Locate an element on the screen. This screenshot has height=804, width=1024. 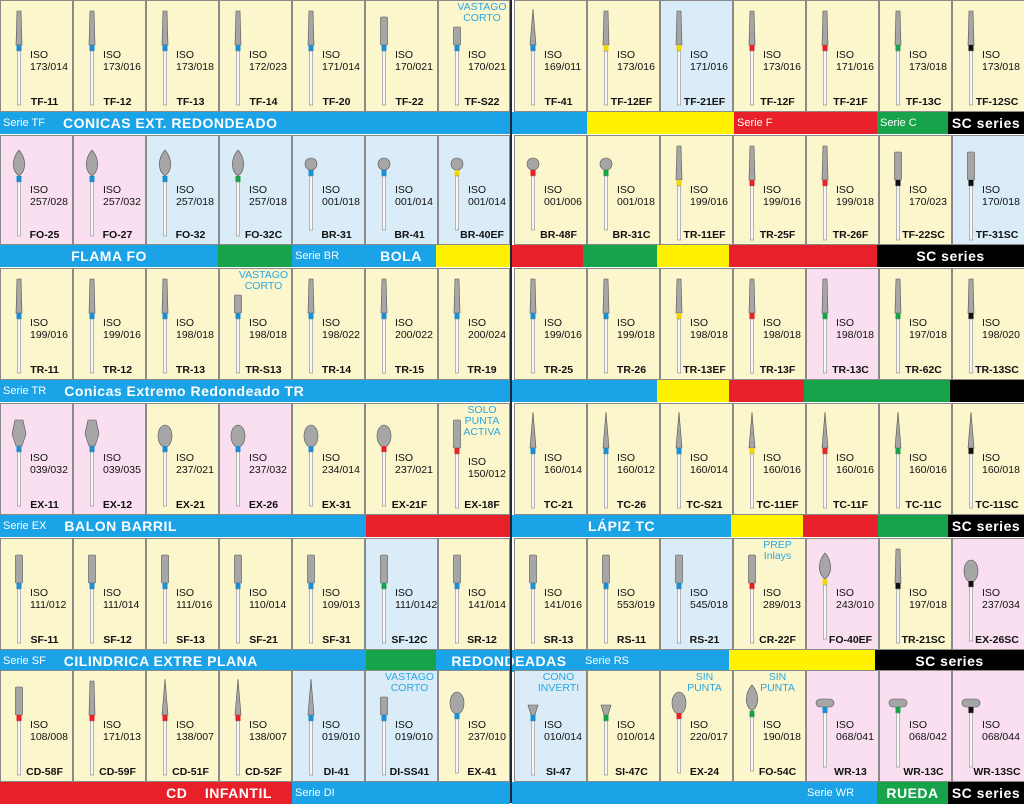
bur-code: EX-12 is located at coordinates (117, 505).